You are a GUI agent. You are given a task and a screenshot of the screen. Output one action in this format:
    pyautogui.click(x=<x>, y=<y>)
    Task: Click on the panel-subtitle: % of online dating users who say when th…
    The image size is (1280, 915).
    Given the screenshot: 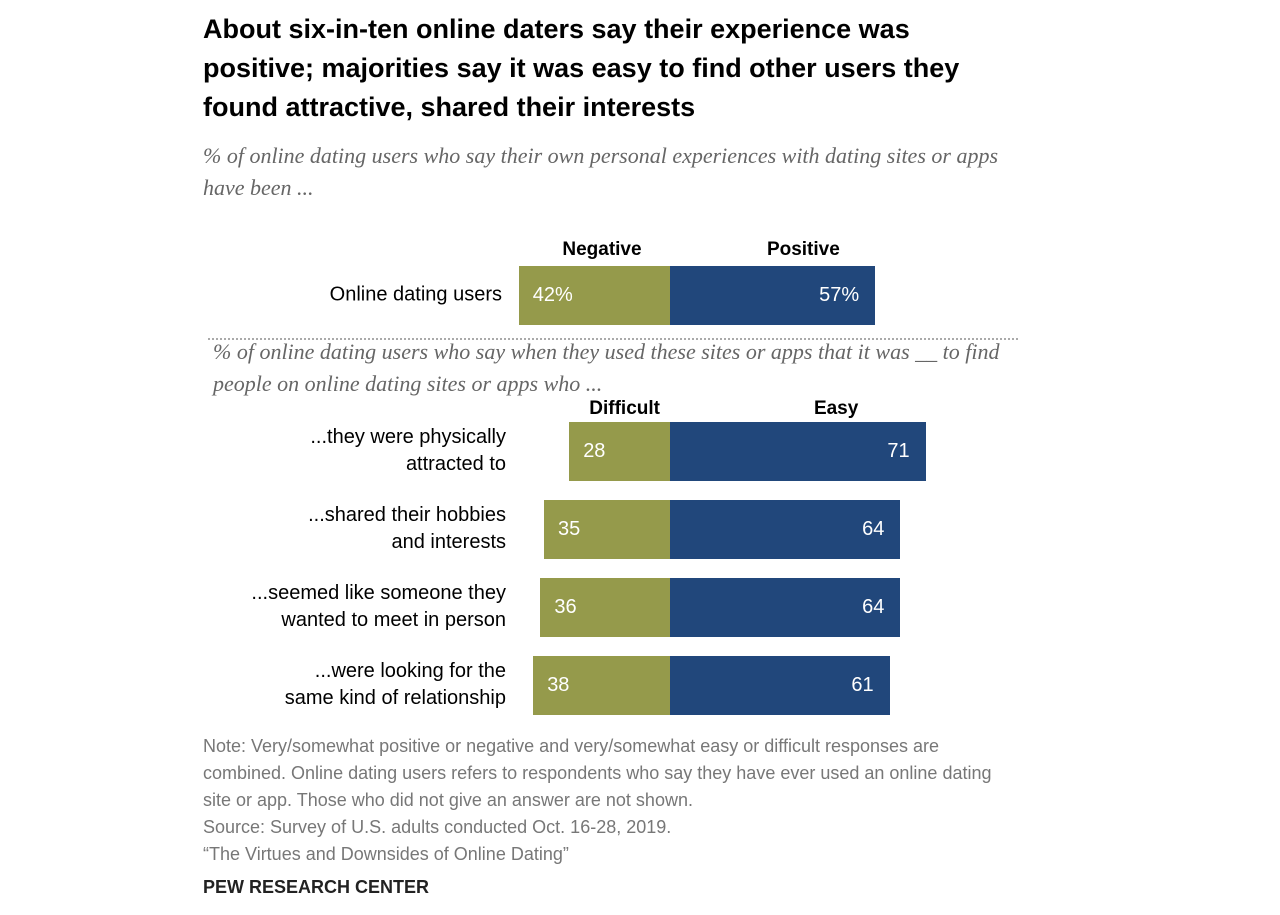 What is the action you would take?
    pyautogui.click(x=606, y=367)
    